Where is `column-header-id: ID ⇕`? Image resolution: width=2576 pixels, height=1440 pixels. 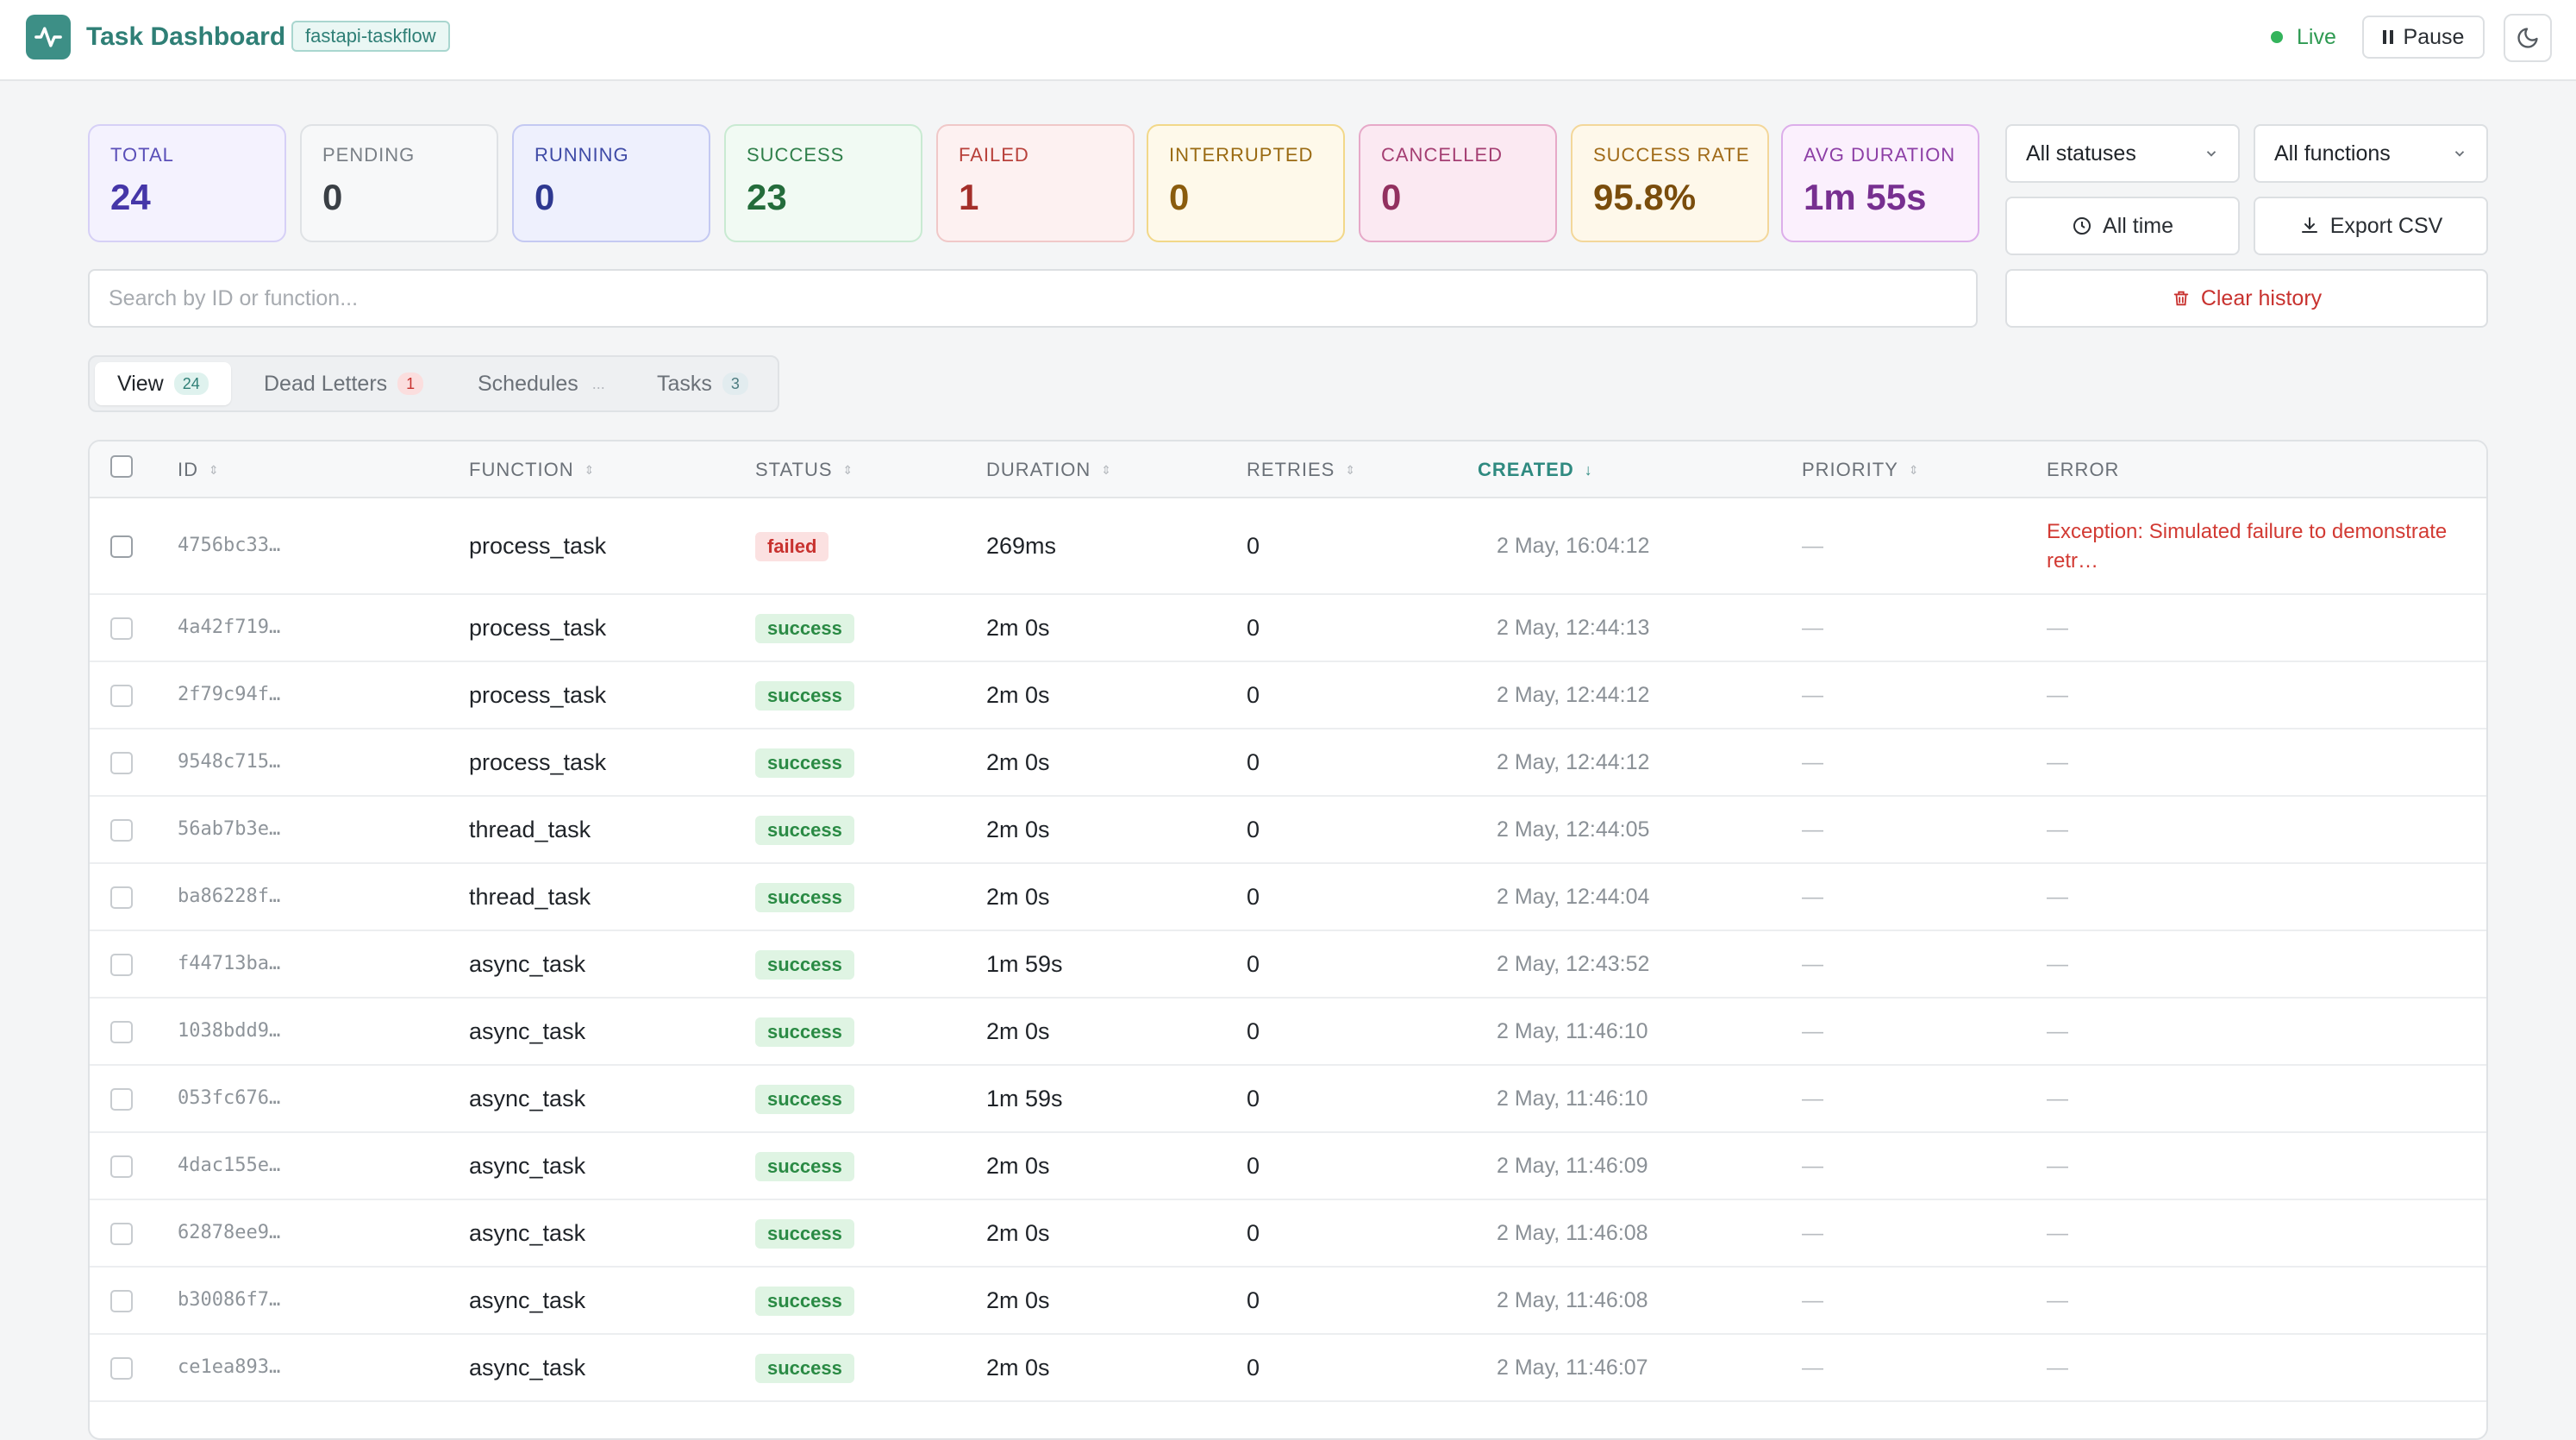 column-header-id: ID ⇕ is located at coordinates (199, 470).